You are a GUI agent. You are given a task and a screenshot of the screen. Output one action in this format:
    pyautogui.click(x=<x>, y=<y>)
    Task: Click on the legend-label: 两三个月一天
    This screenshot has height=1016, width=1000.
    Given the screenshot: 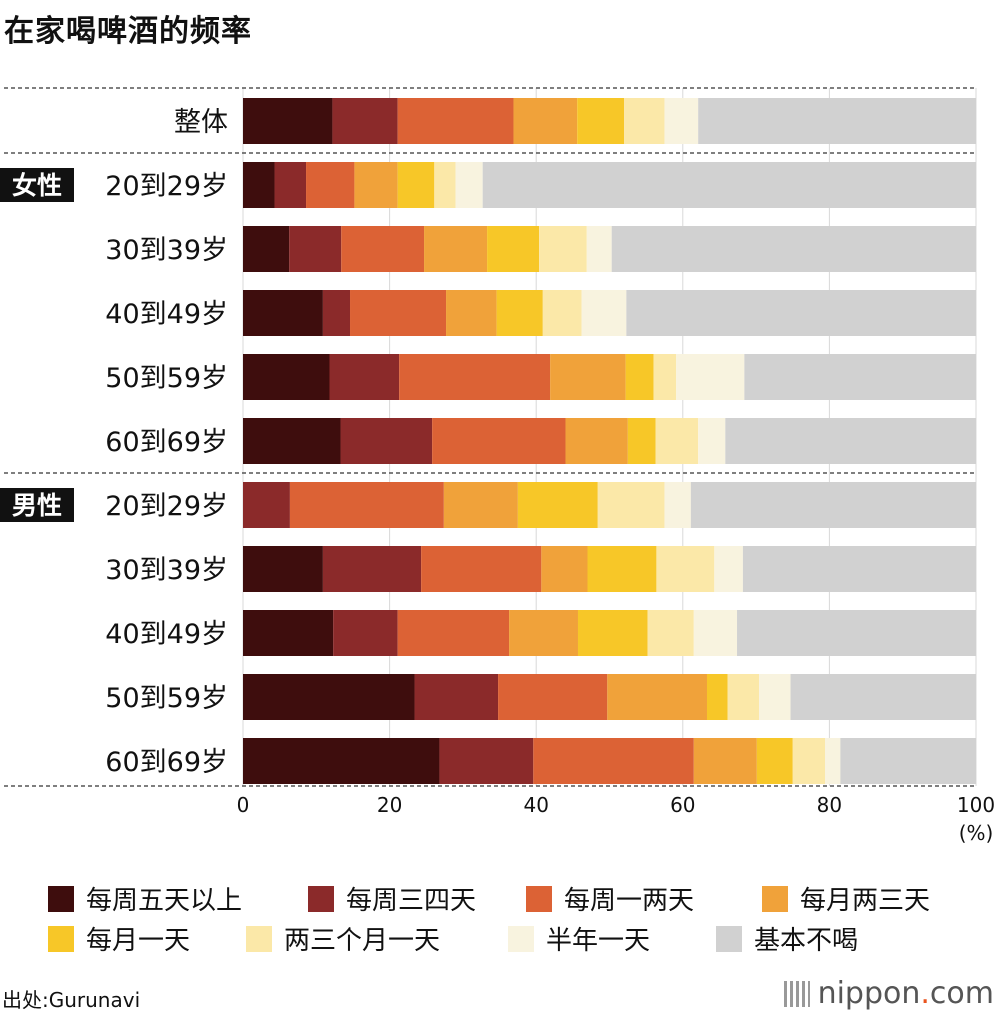 What is the action you would take?
    pyautogui.click(x=362, y=941)
    